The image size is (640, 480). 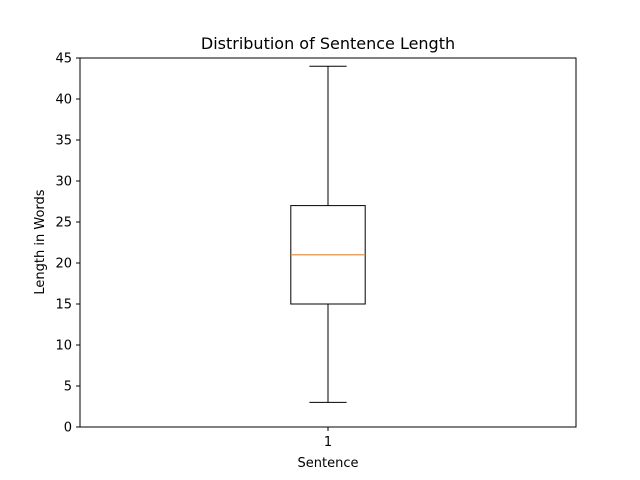 I want to click on y-tick-label: 0, so click(x=68, y=428).